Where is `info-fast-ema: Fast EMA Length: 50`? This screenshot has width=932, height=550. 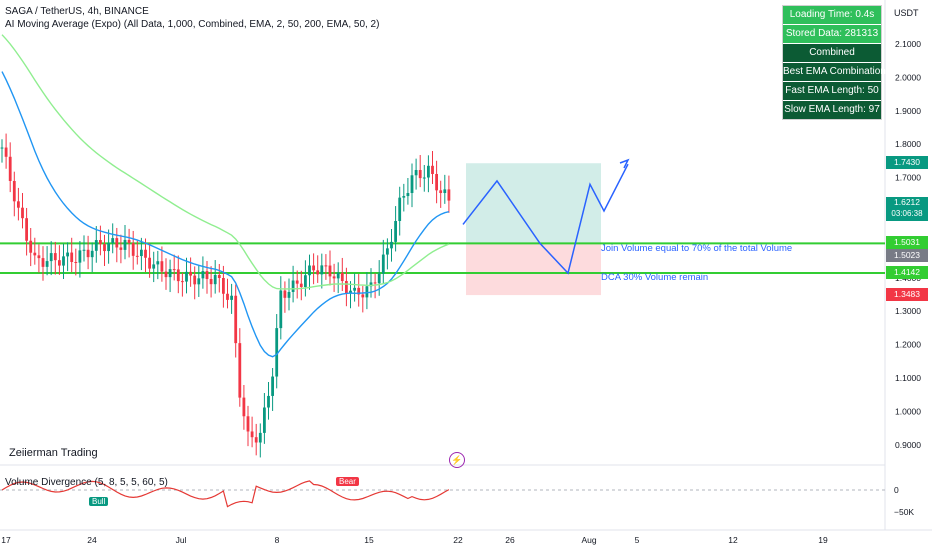
info-fast-ema: Fast EMA Length: 50 is located at coordinates (832, 91).